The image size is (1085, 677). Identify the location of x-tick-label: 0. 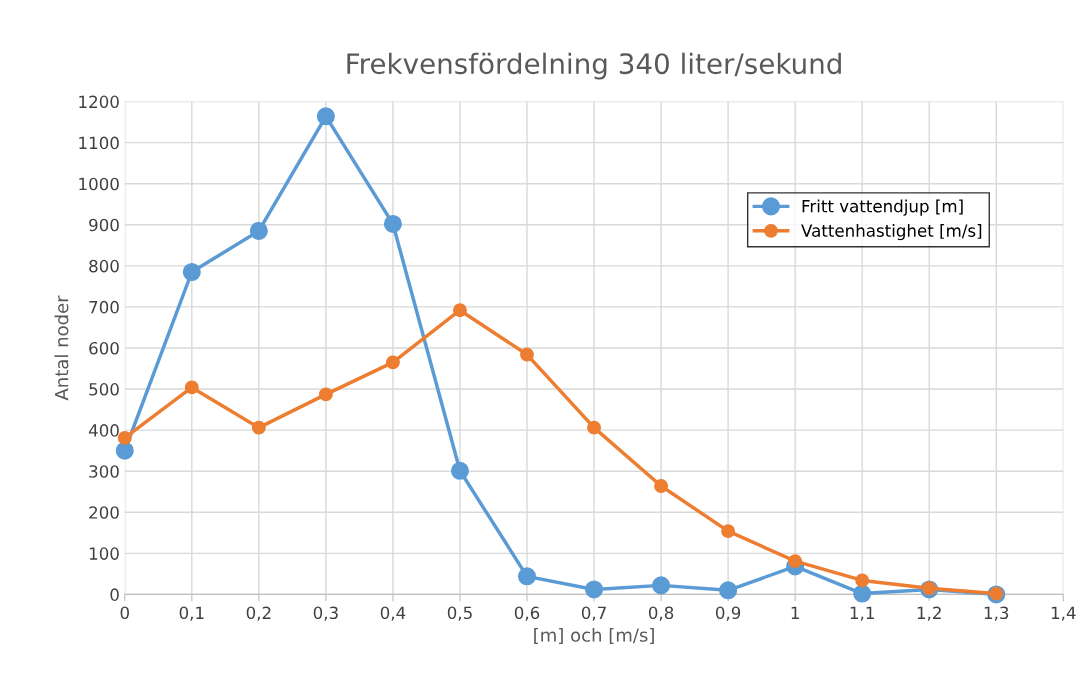
(124, 613).